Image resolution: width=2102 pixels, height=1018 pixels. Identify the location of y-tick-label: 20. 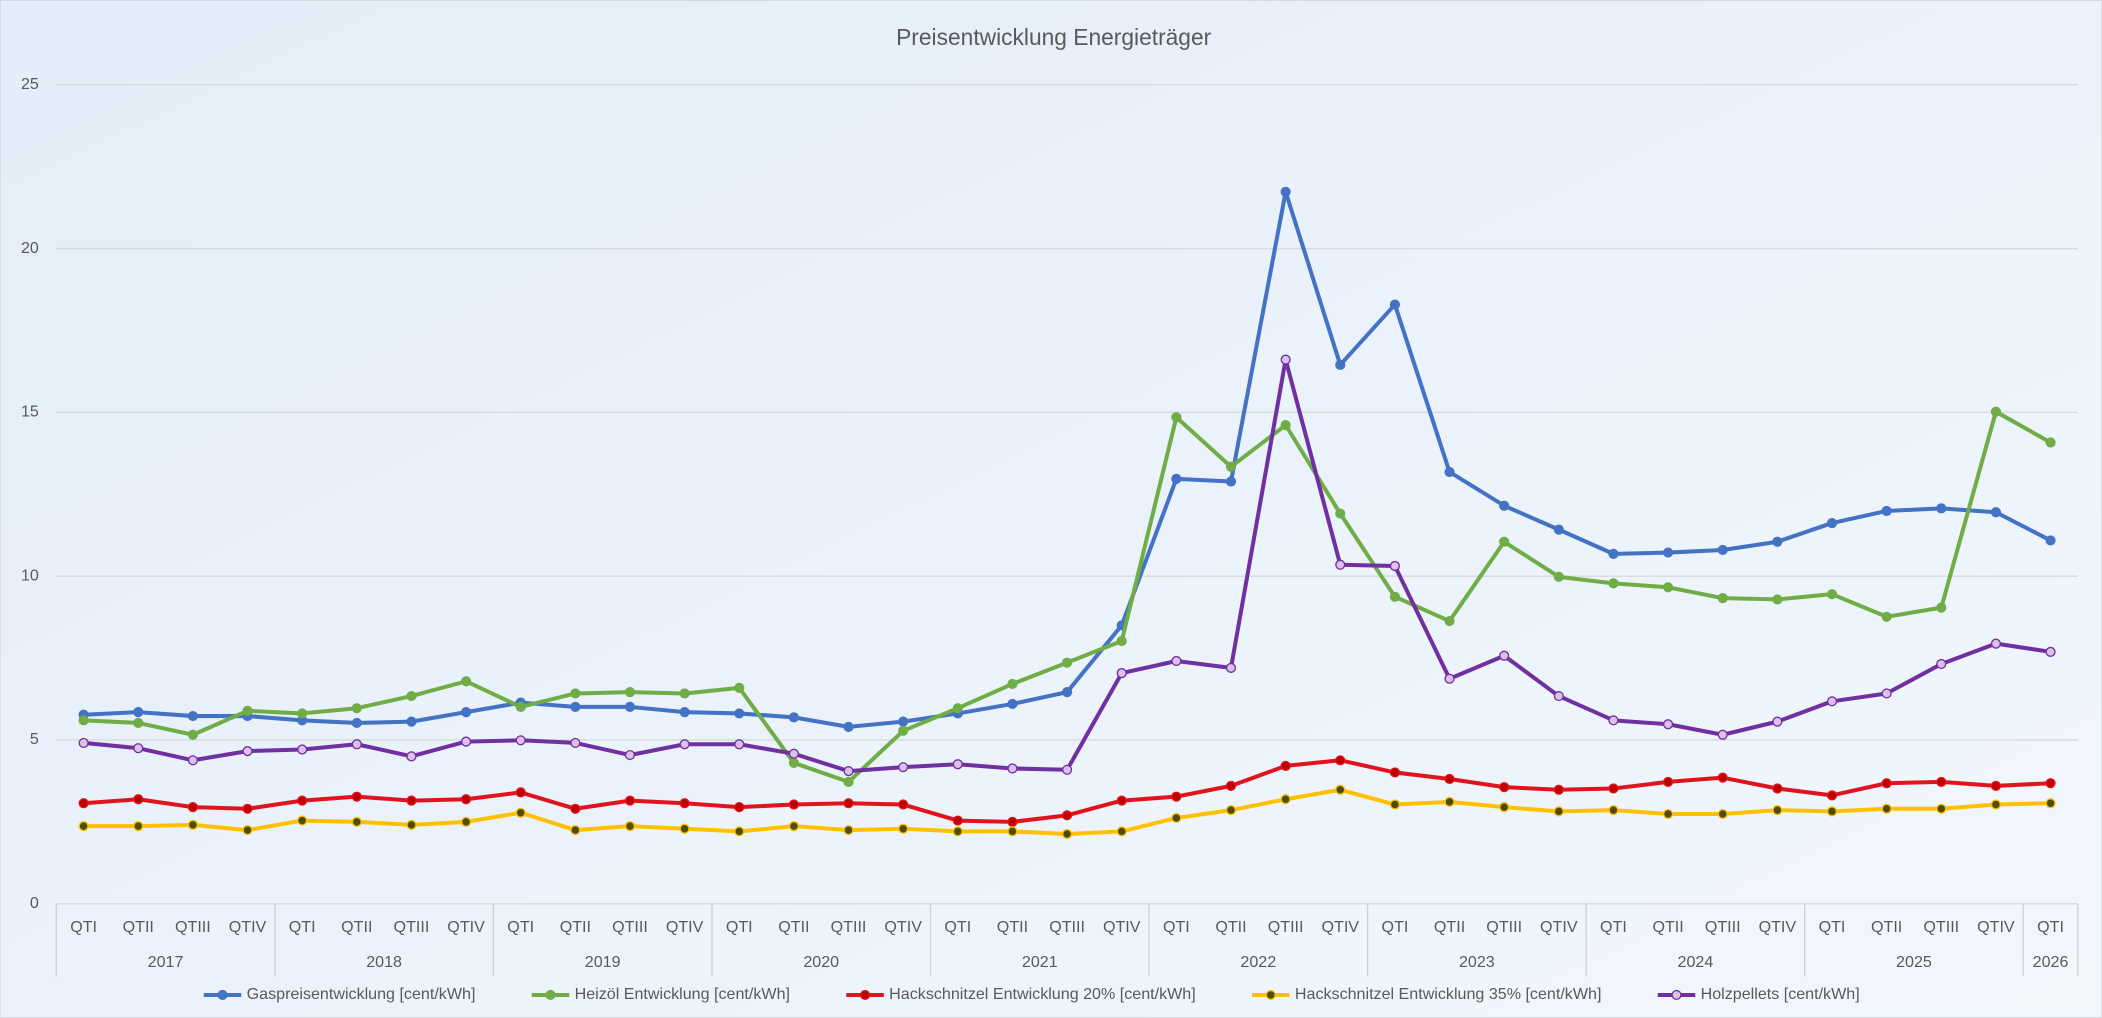
(30, 248).